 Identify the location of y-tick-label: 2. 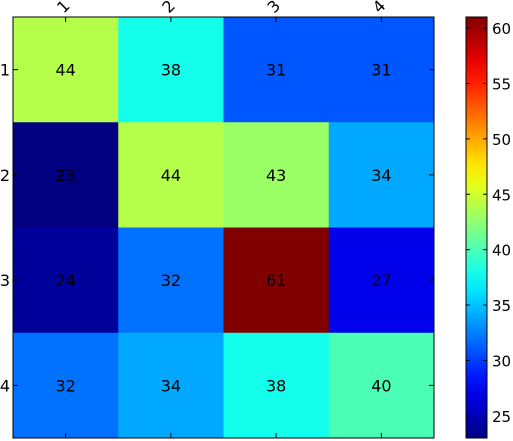
(5, 175).